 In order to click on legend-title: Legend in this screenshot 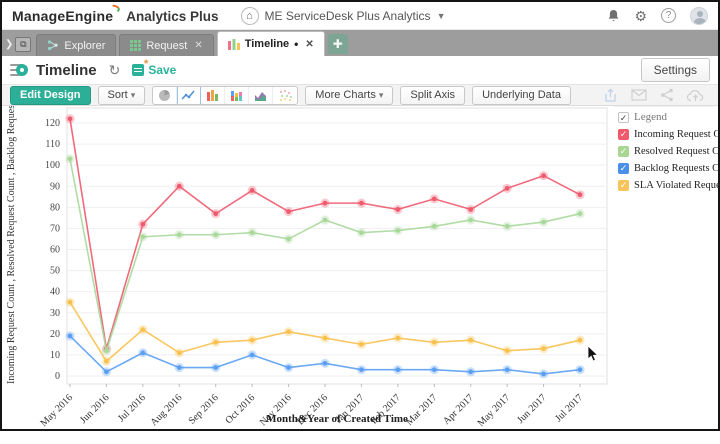, I will do `click(650, 117)`.